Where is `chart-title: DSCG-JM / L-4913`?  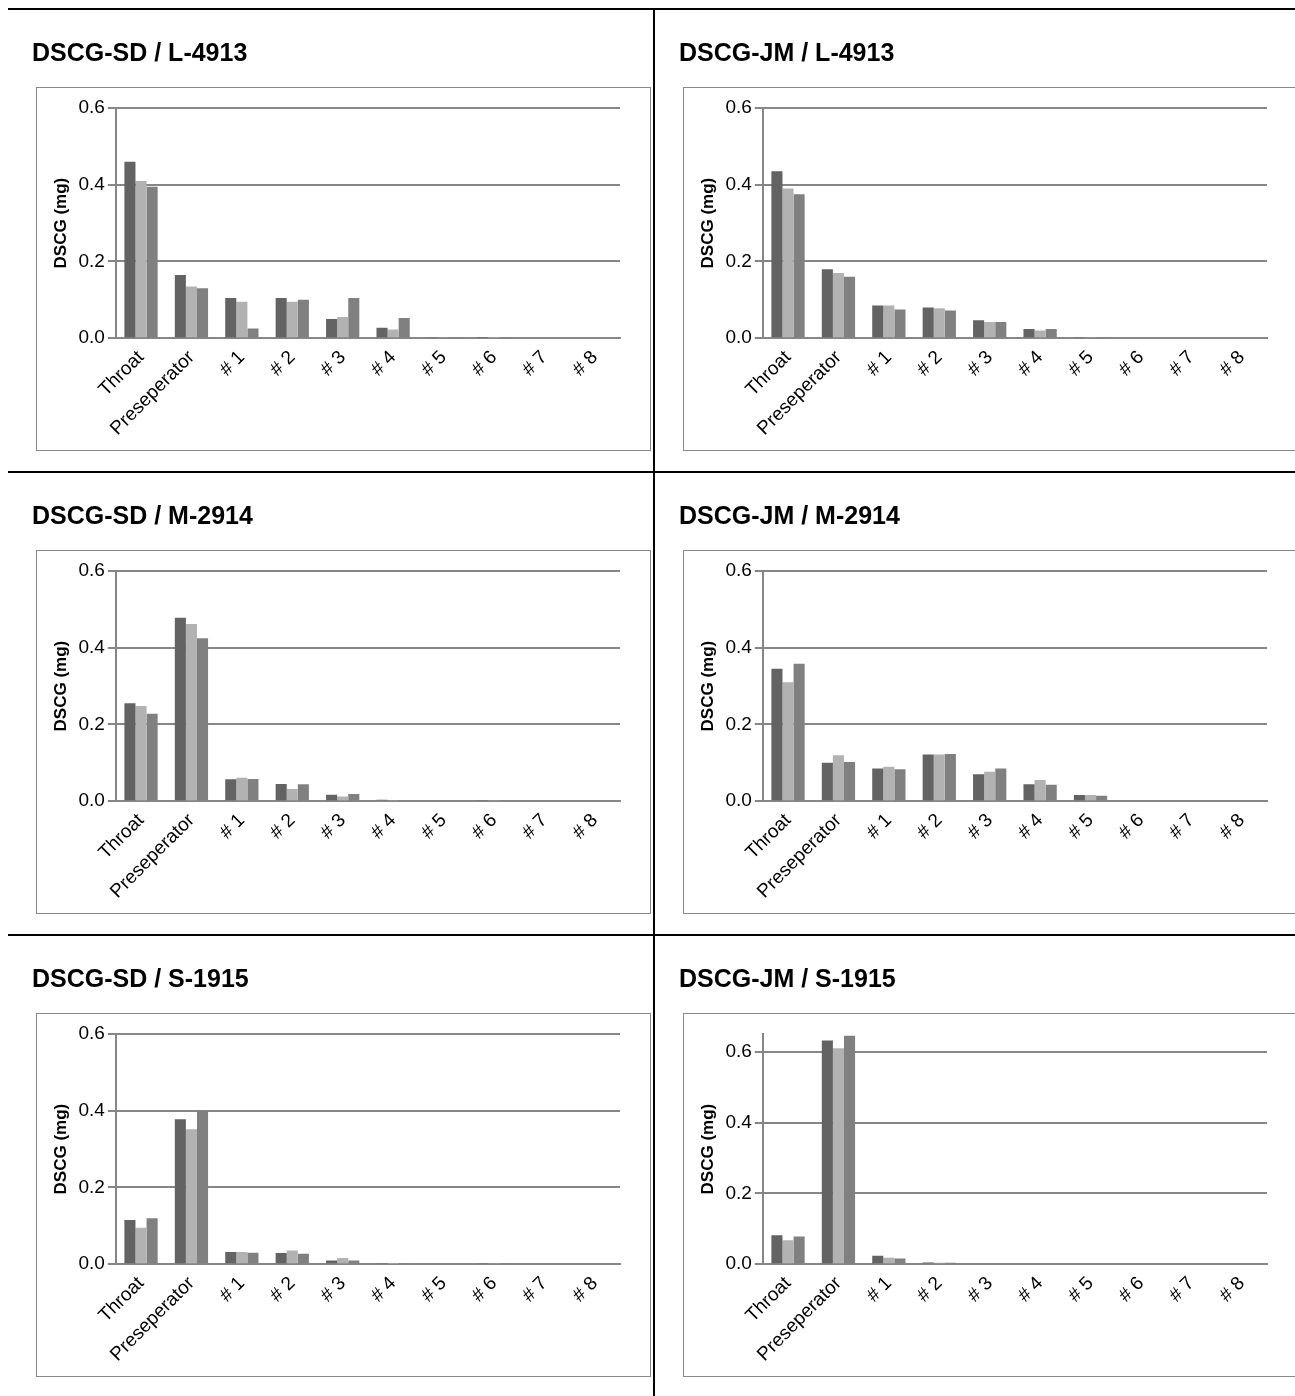 chart-title: DSCG-JM / L-4913 is located at coordinates (787, 52).